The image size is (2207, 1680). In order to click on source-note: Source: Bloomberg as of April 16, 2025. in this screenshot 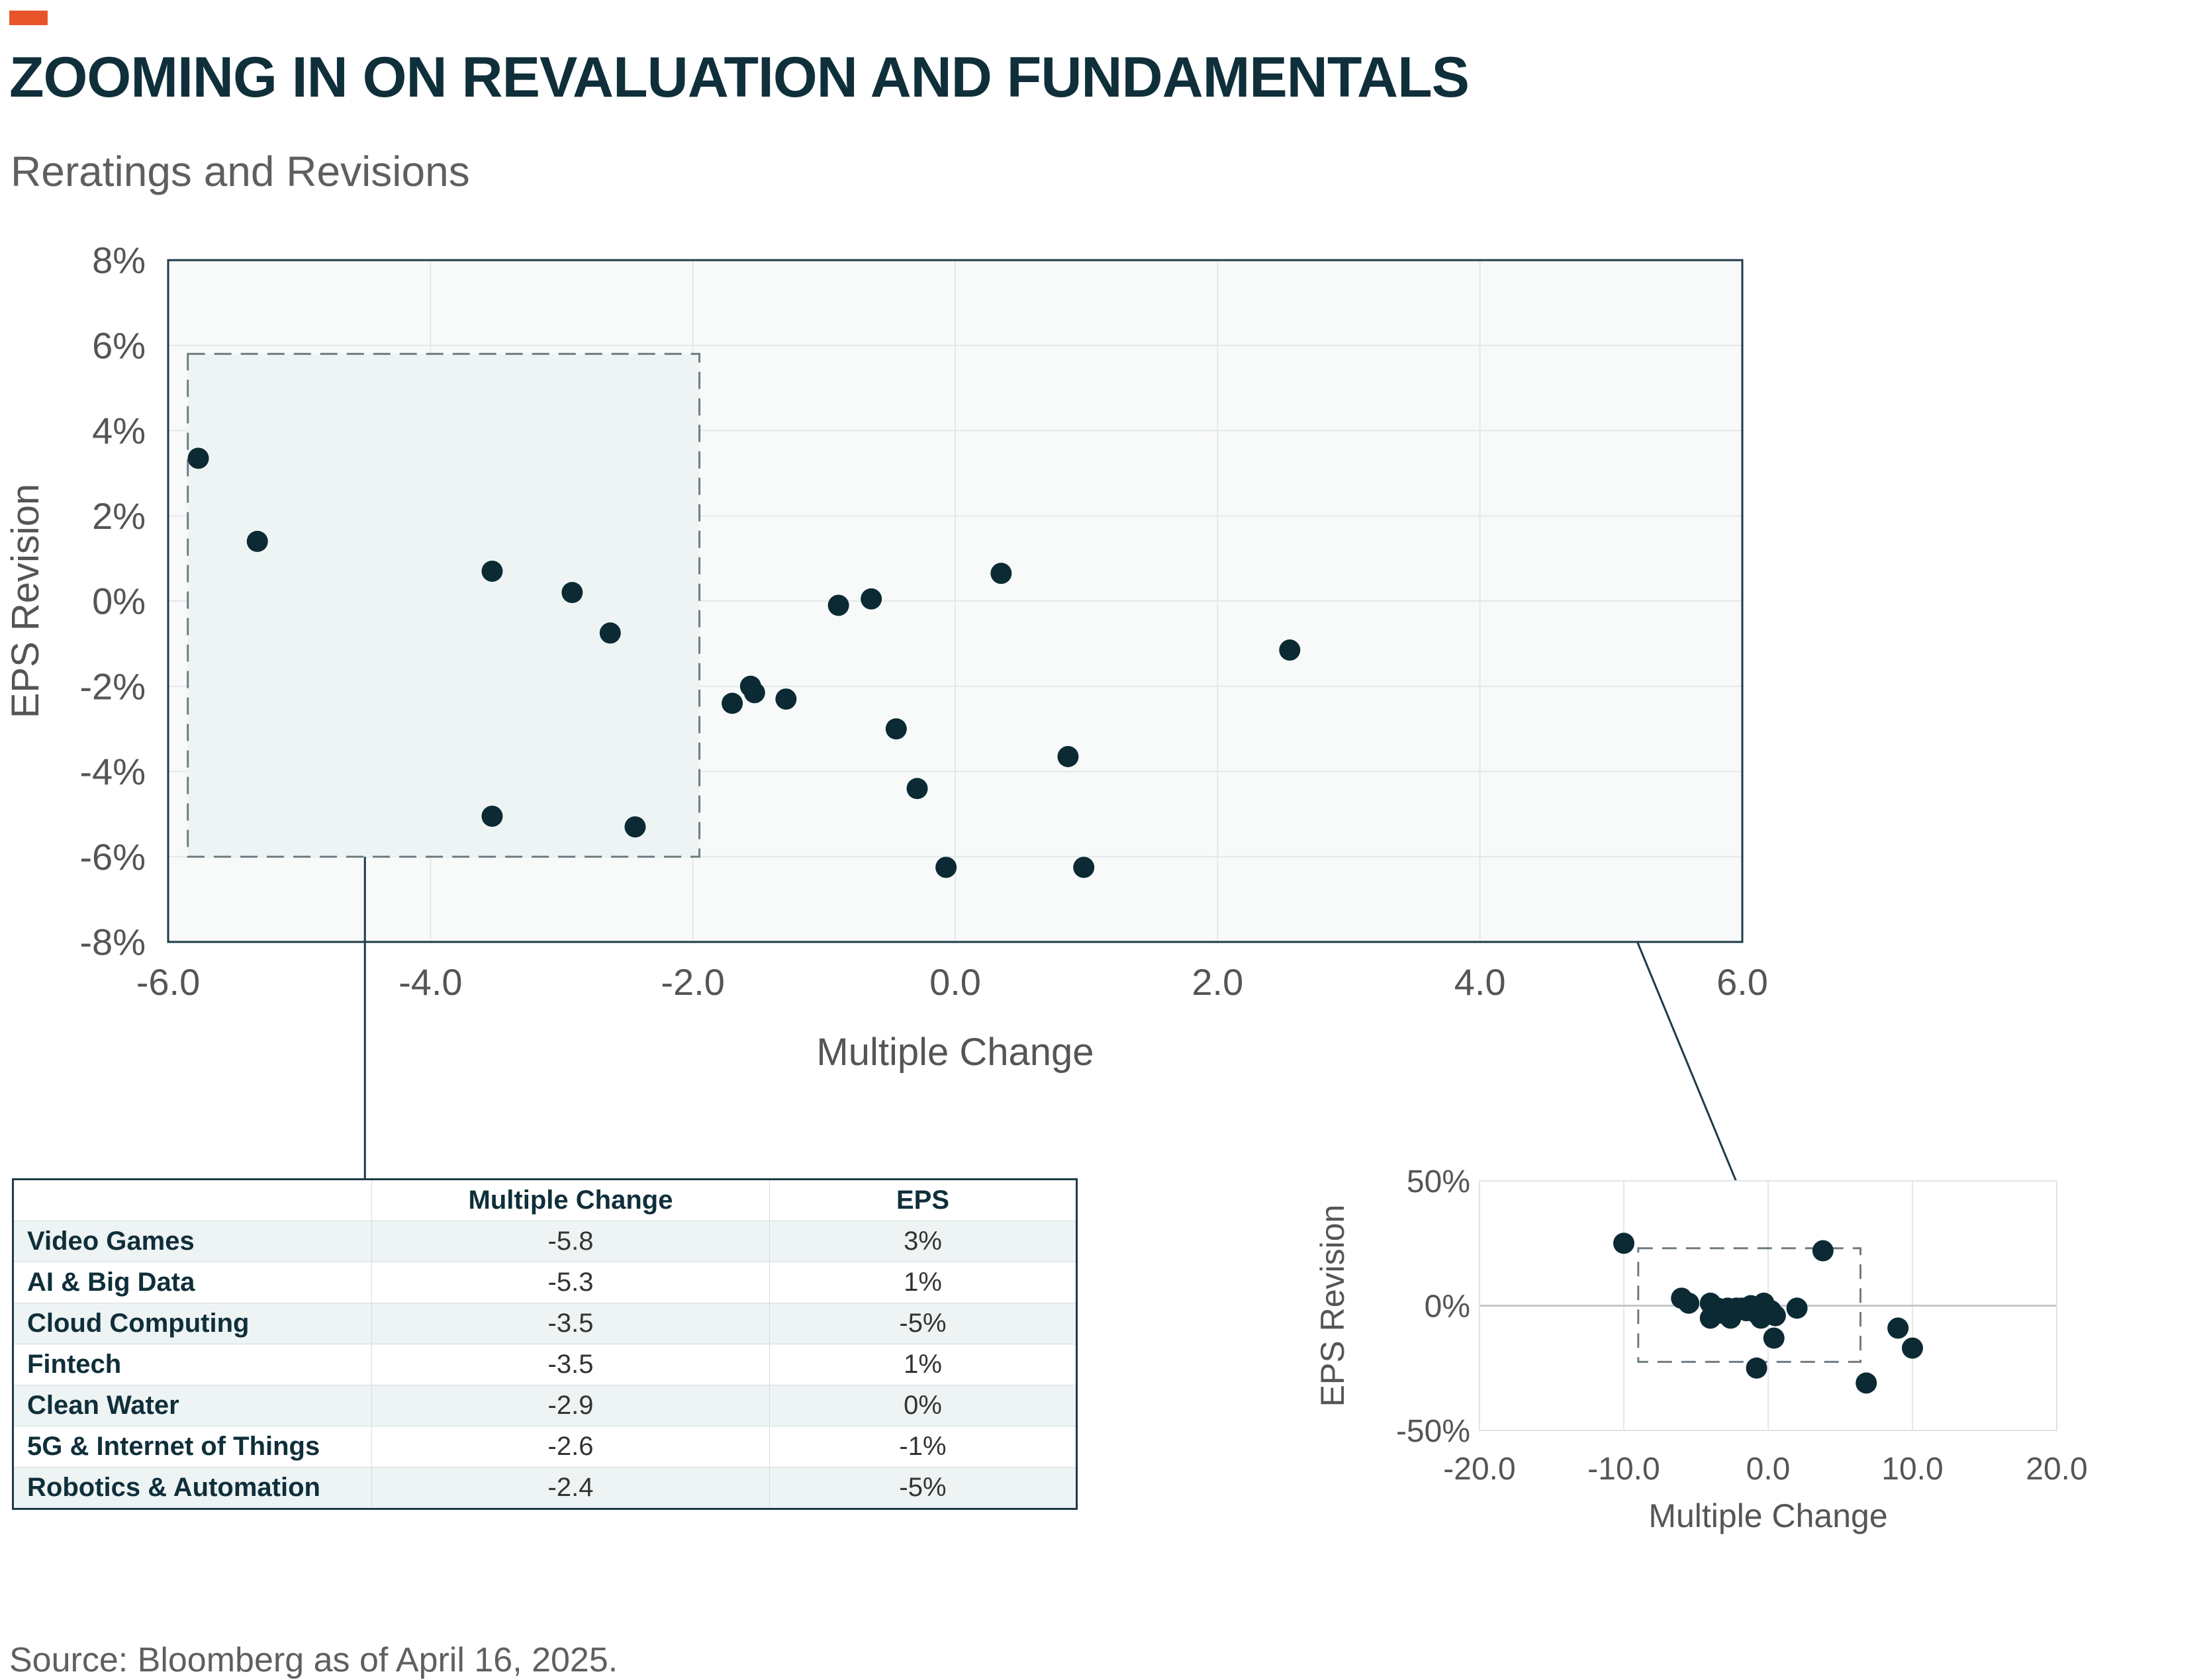, I will do `click(313, 1660)`.